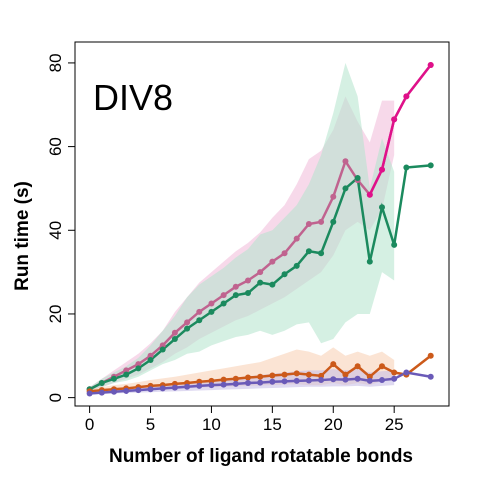 The width and height of the screenshot is (480, 480). I want to click on x-tick-label: 10, so click(211, 424).